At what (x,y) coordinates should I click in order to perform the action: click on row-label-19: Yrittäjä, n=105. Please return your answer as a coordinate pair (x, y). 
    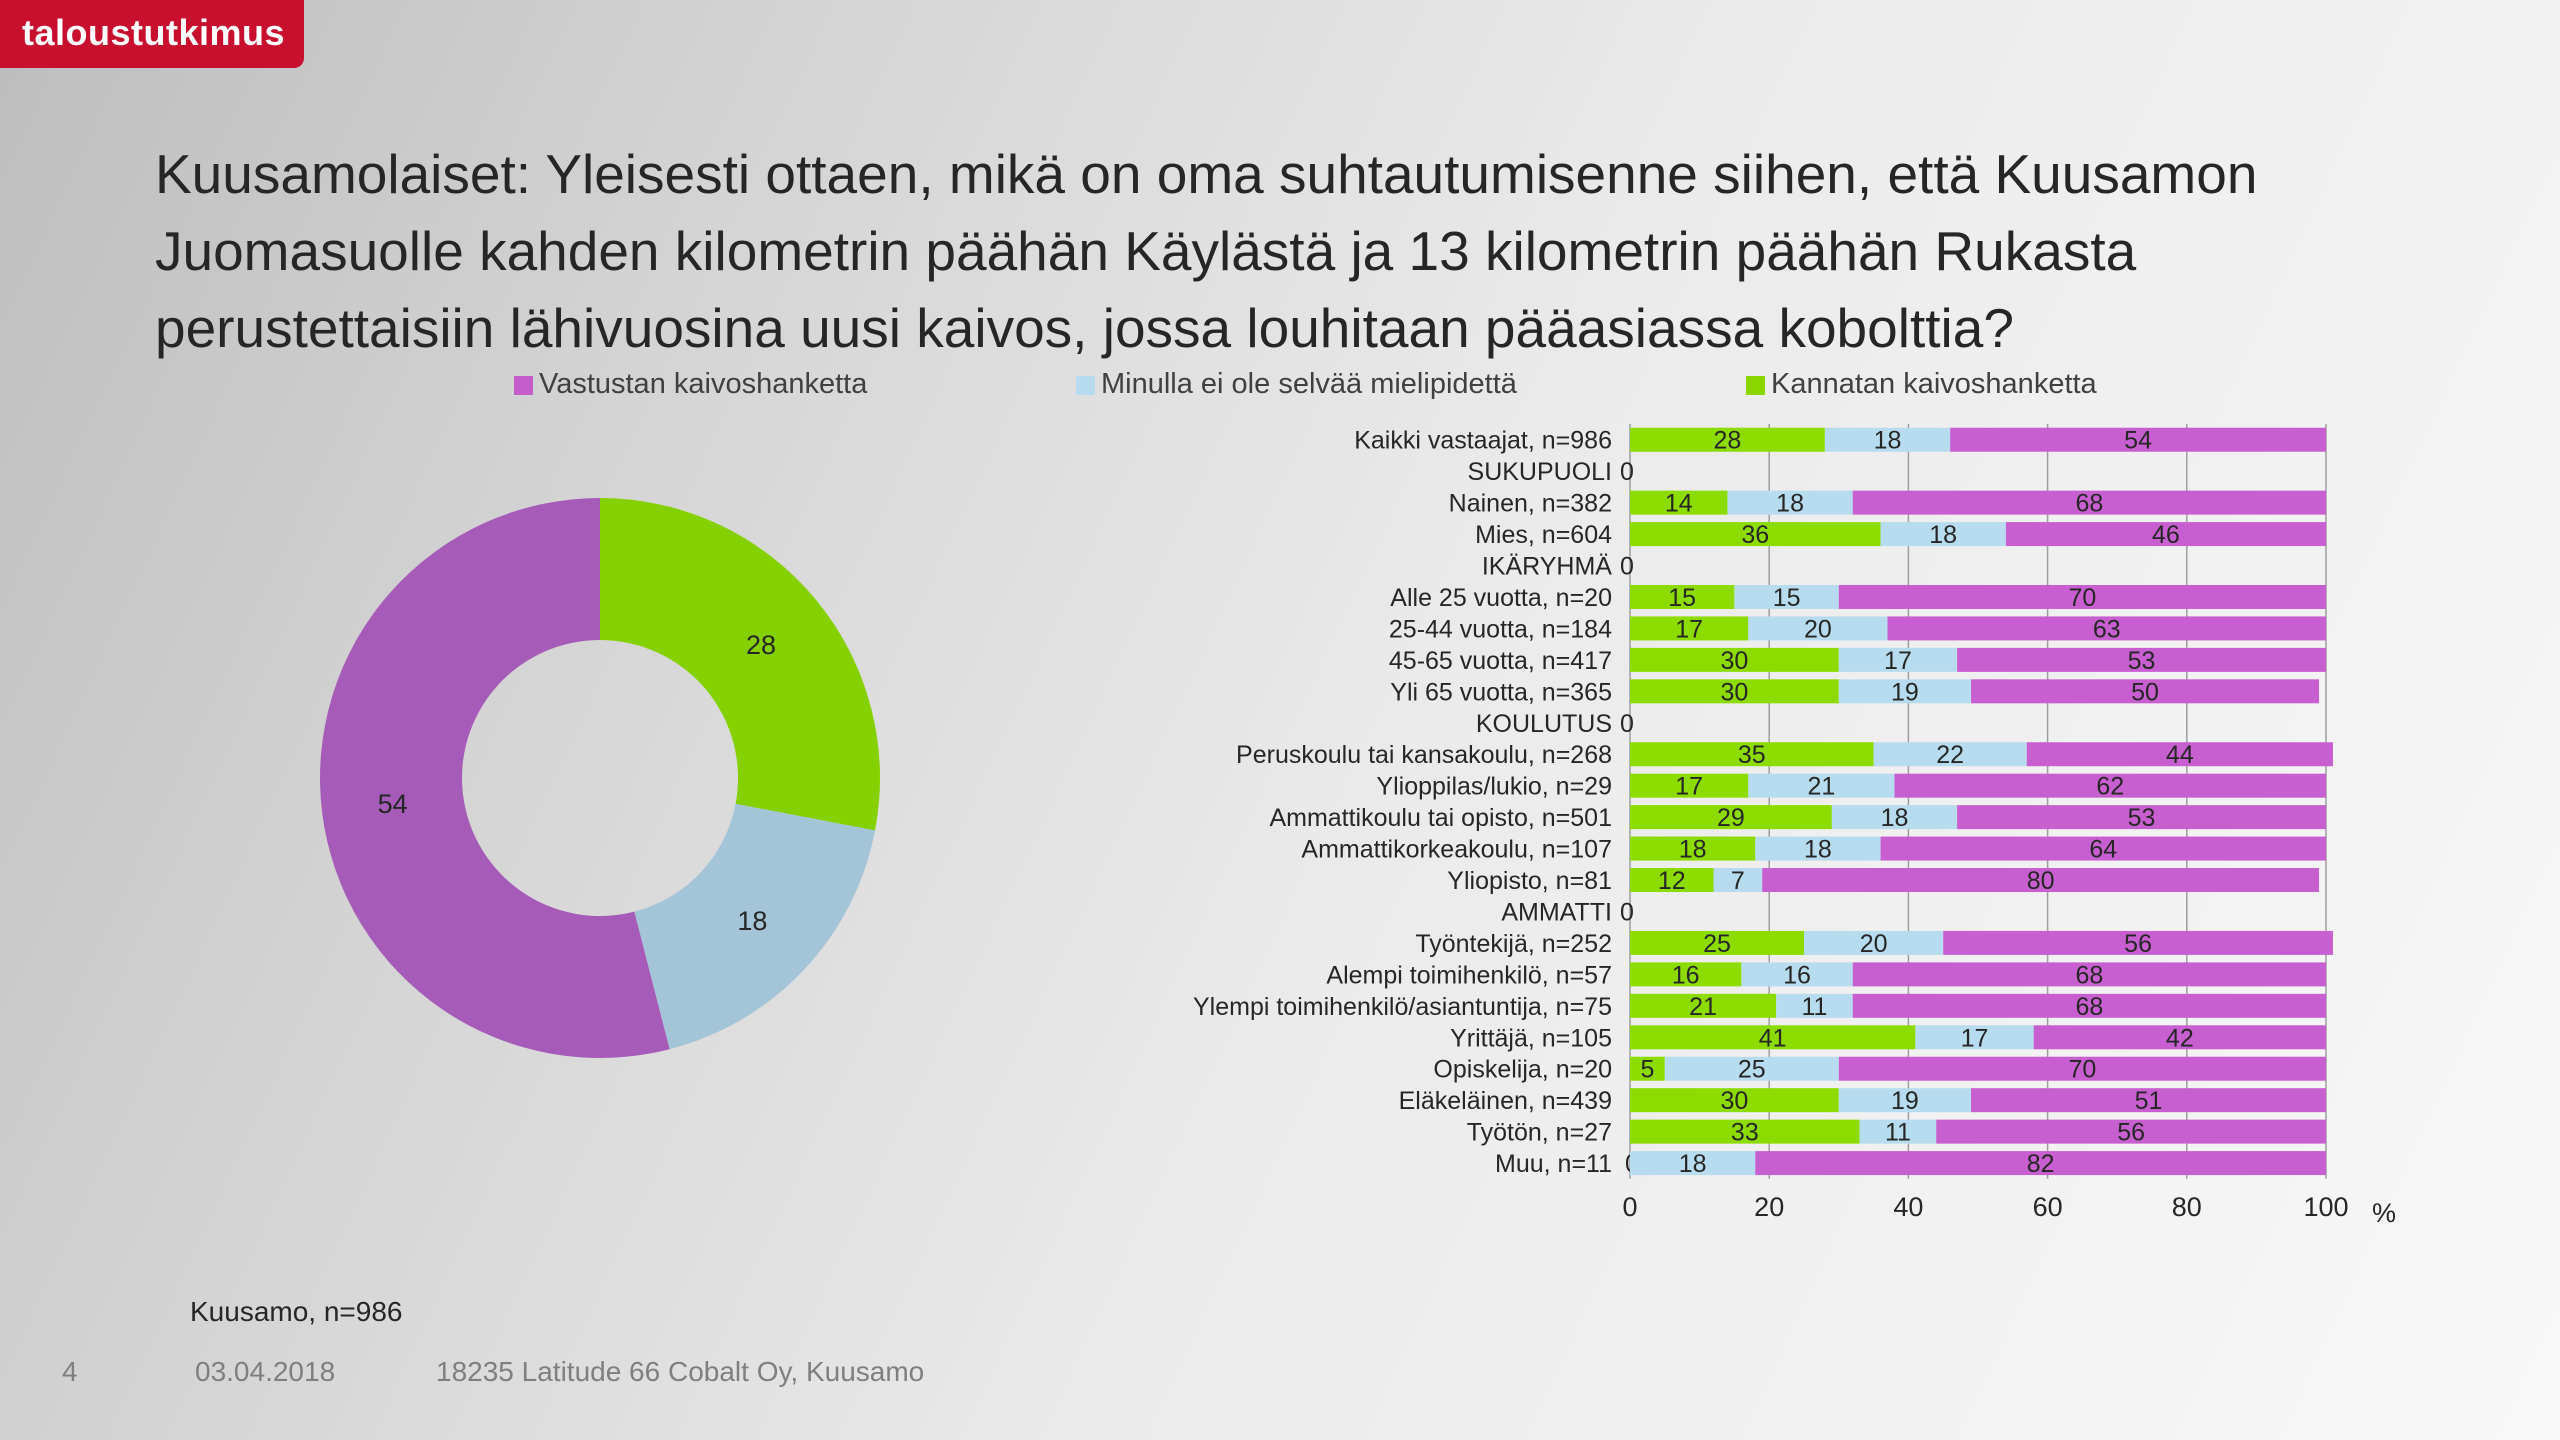
    Looking at the image, I should click on (1531, 1038).